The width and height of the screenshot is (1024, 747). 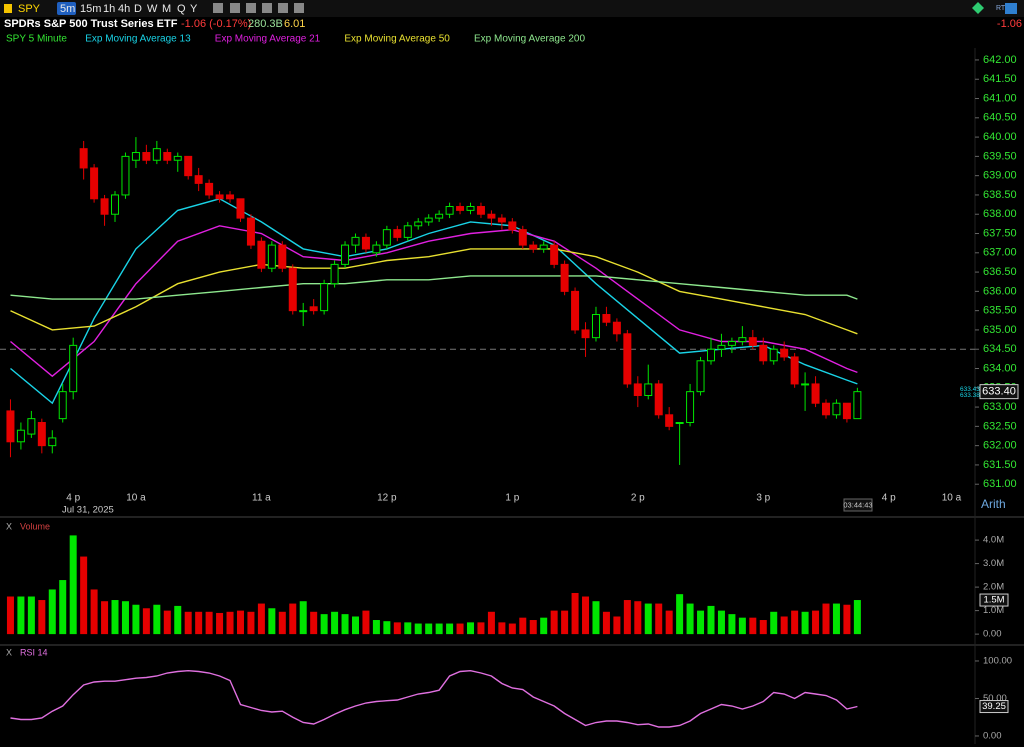 I want to click on last-price-box, so click(x=999, y=392).